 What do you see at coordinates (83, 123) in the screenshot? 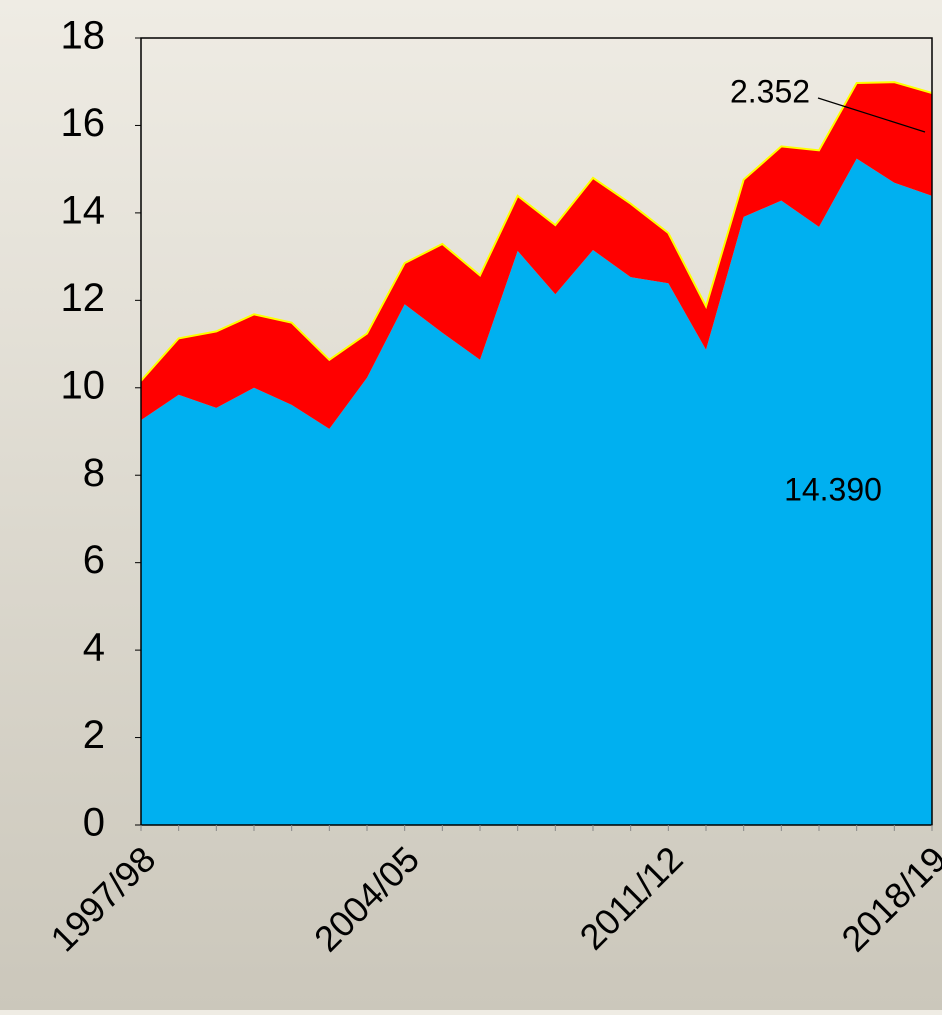
I see `y-tick-label: 16` at bounding box center [83, 123].